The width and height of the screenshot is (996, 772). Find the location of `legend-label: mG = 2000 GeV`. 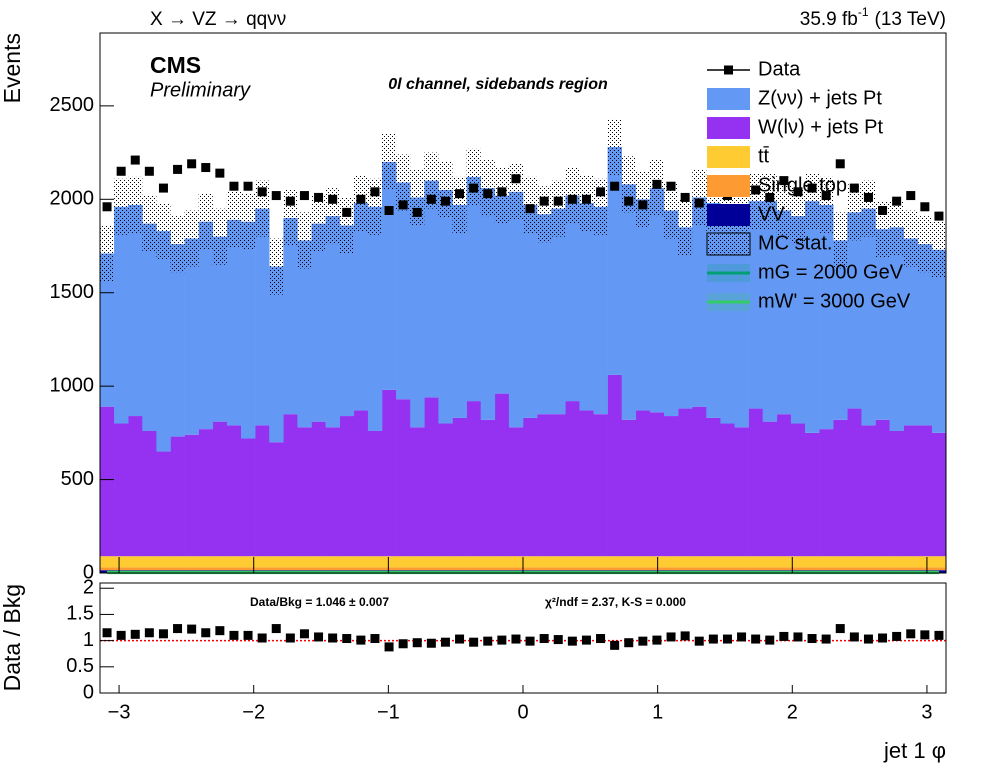

legend-label: mG = 2000 GeV is located at coordinates (831, 272).